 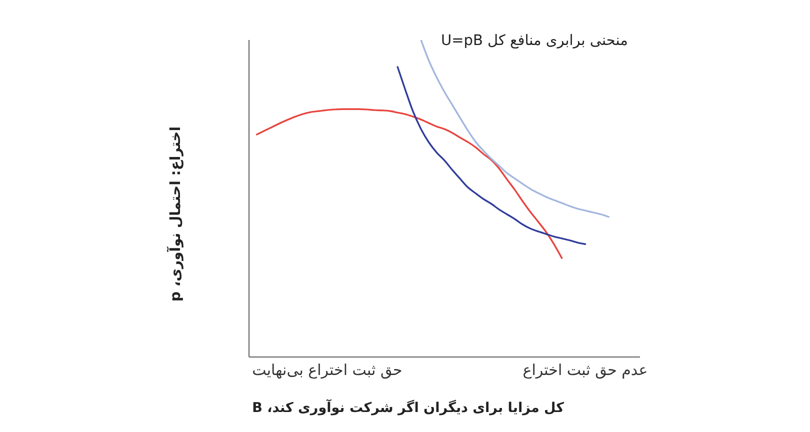 I want to click on y-axis-title: اختراع: احتمال نوآوری، p, so click(x=176, y=214).